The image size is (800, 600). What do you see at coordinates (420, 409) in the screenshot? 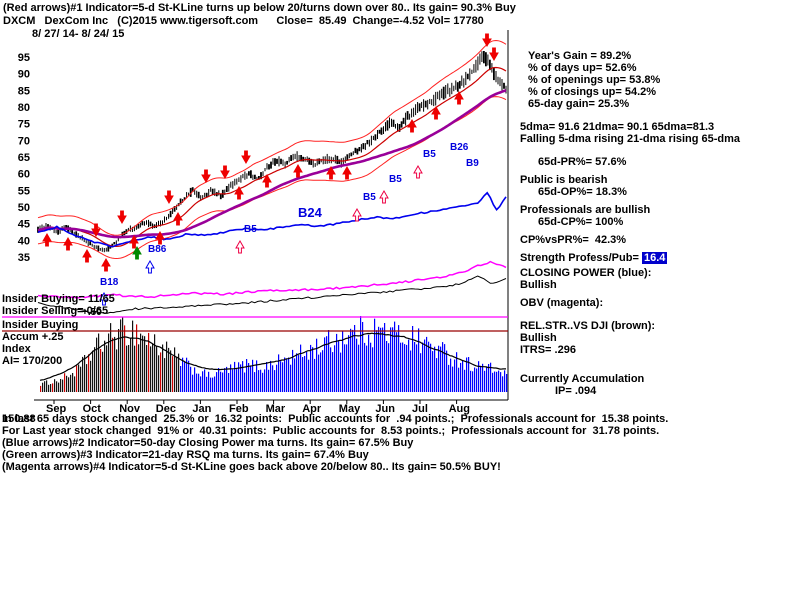
I see `svg-text: Jul` at bounding box center [420, 409].